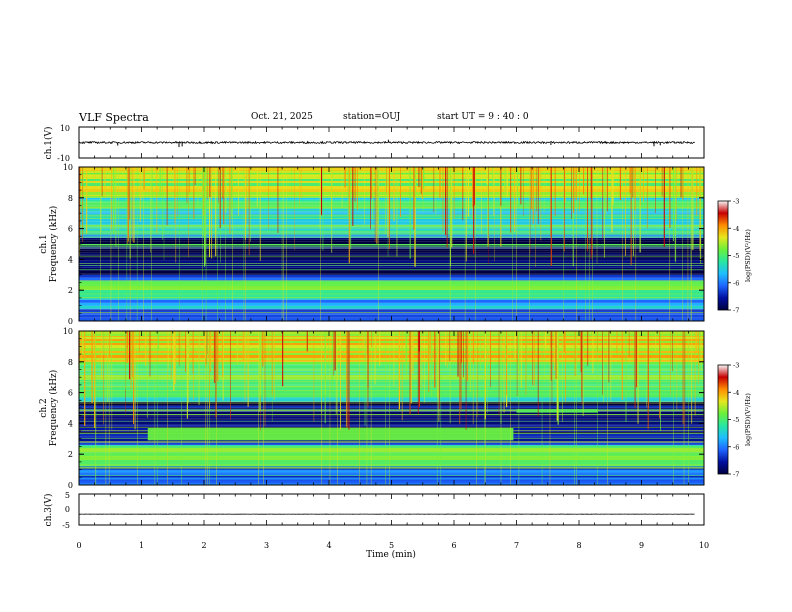 The height and width of the screenshot is (612, 792). I want to click on start-time-label: start UT = 9 : 40 : 0, so click(483, 117).